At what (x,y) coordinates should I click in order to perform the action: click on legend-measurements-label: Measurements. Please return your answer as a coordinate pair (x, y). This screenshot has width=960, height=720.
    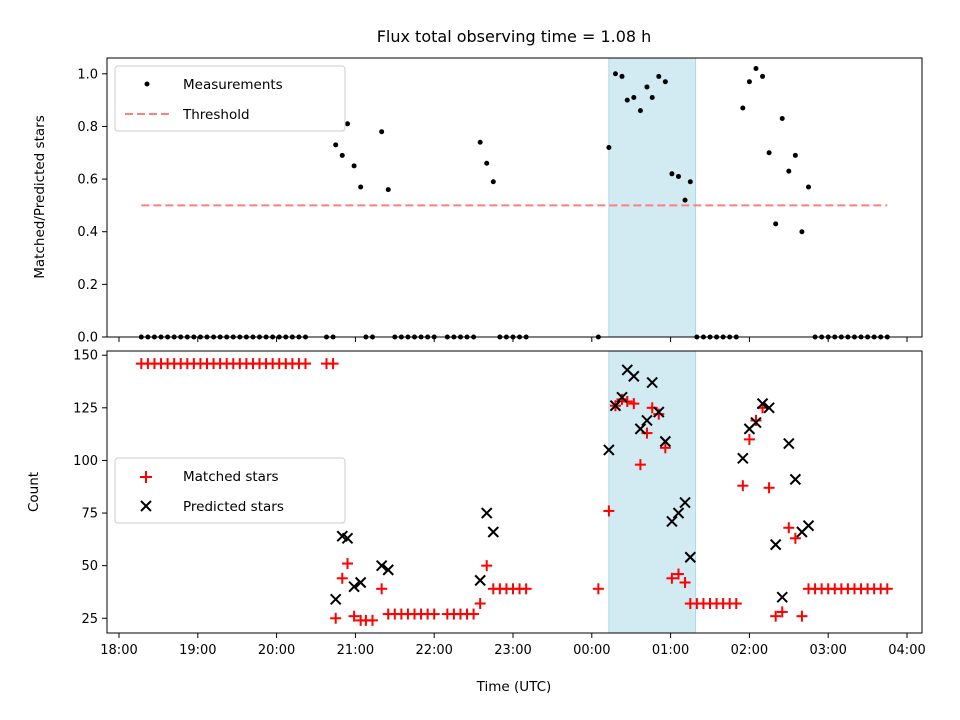
    Looking at the image, I should click on (233, 85).